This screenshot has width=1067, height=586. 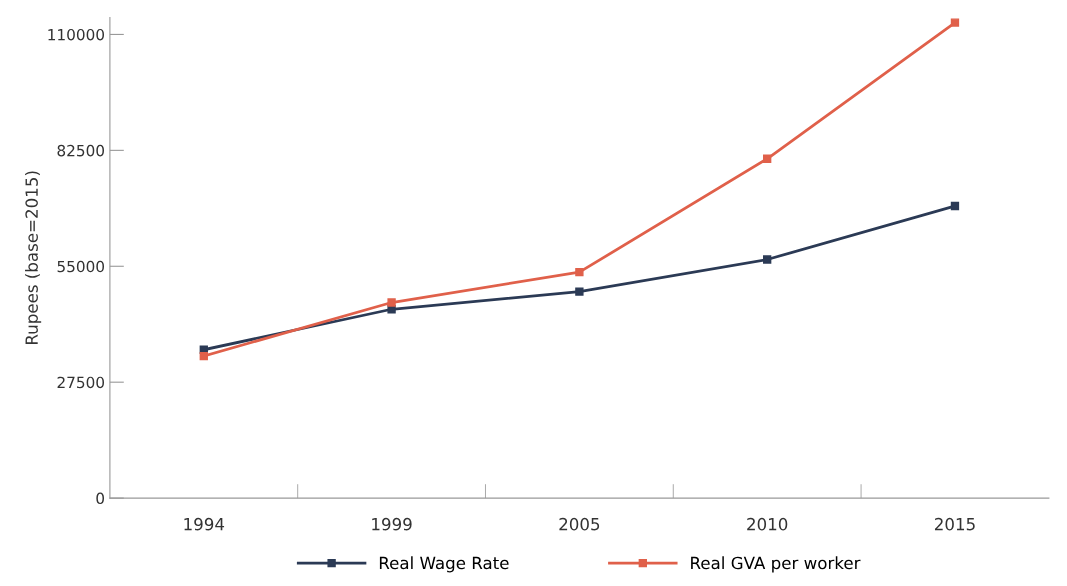 What do you see at coordinates (100, 498) in the screenshot?
I see `y-tick-label: 0` at bounding box center [100, 498].